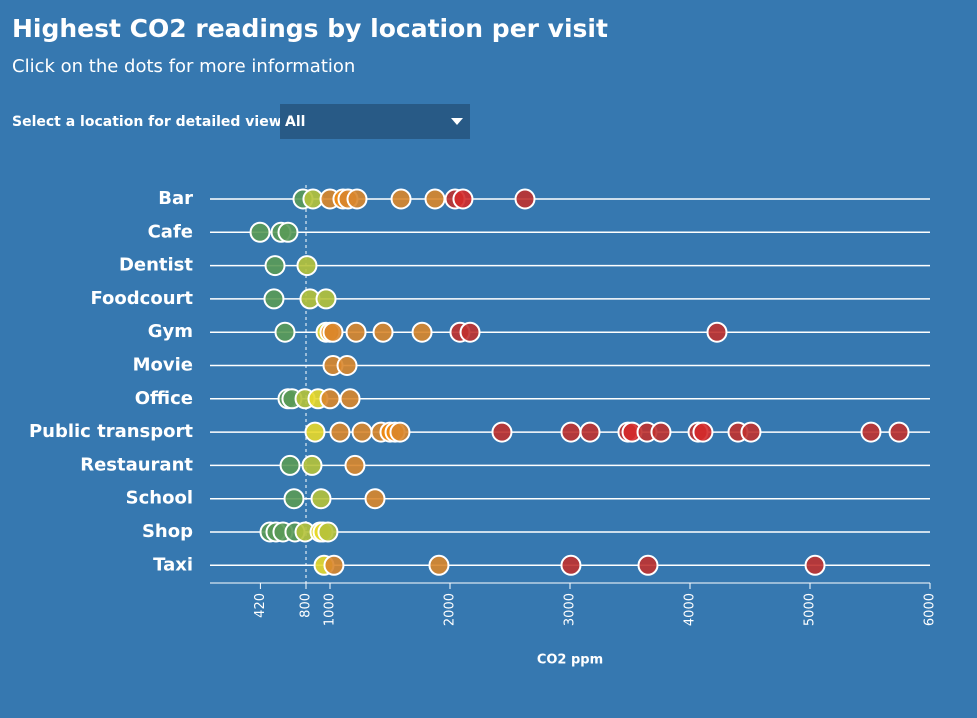 Image resolution: width=977 pixels, height=718 pixels. I want to click on x-tick-label: 5000, so click(810, 609).